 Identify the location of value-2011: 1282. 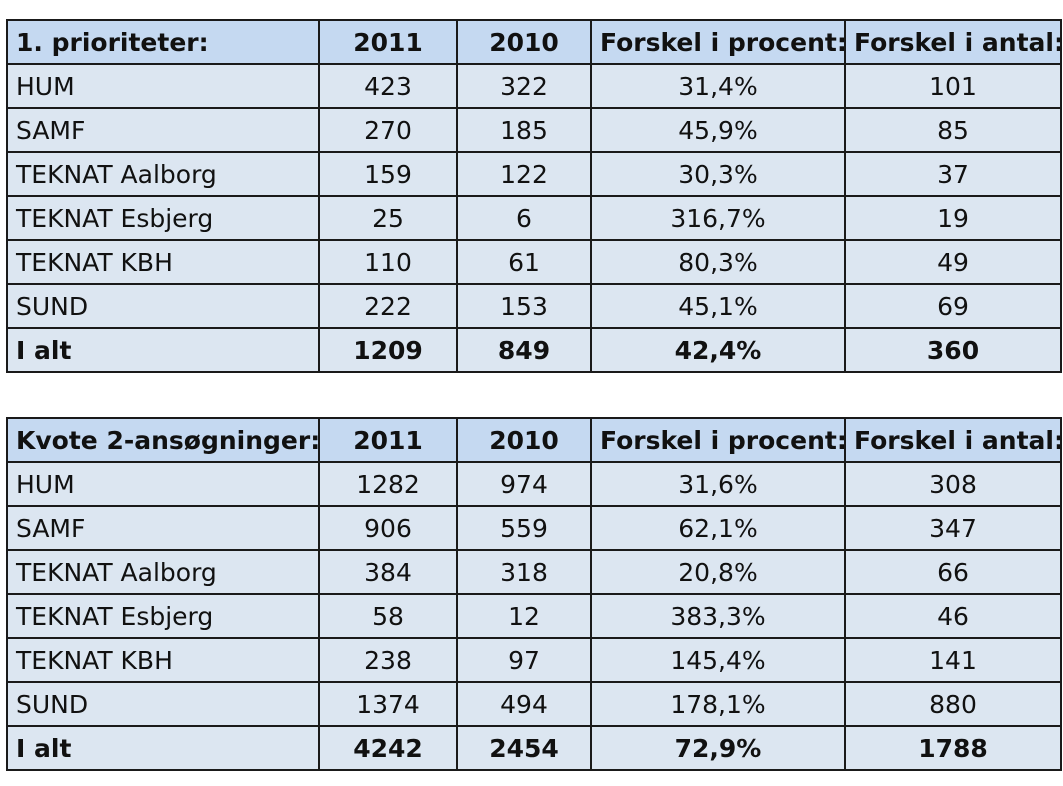
(388, 484).